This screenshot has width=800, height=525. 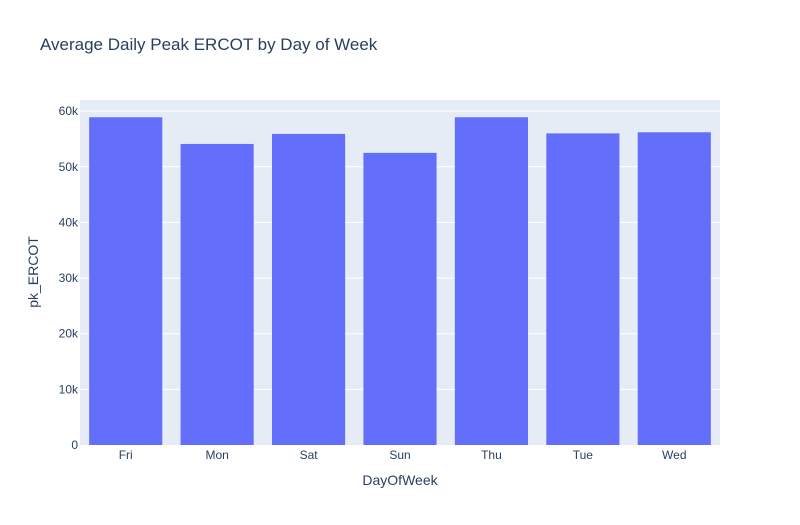 I want to click on y-tick-label: 30k, so click(x=69, y=278).